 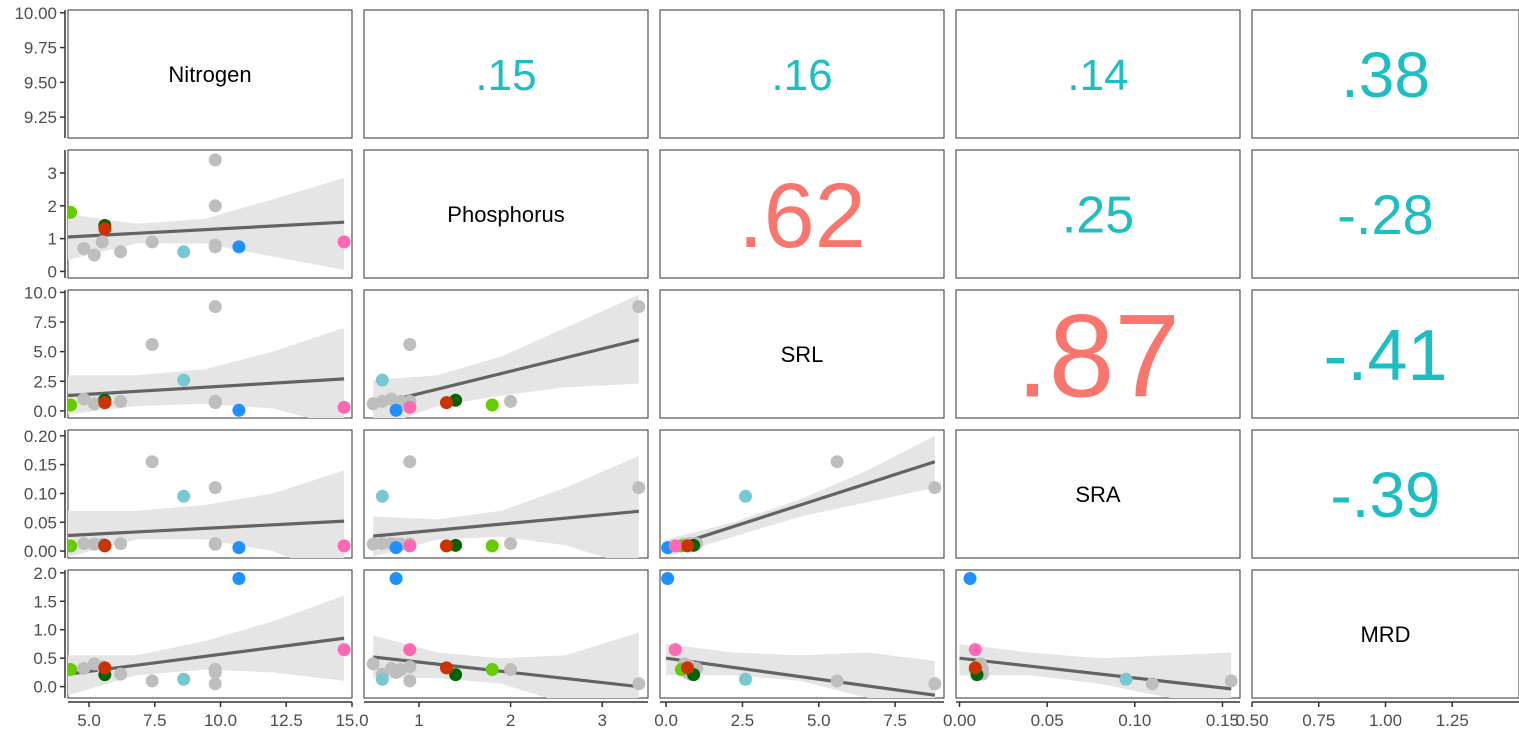 What do you see at coordinates (1452, 720) in the screenshot?
I see `x-tick-label: 1.25` at bounding box center [1452, 720].